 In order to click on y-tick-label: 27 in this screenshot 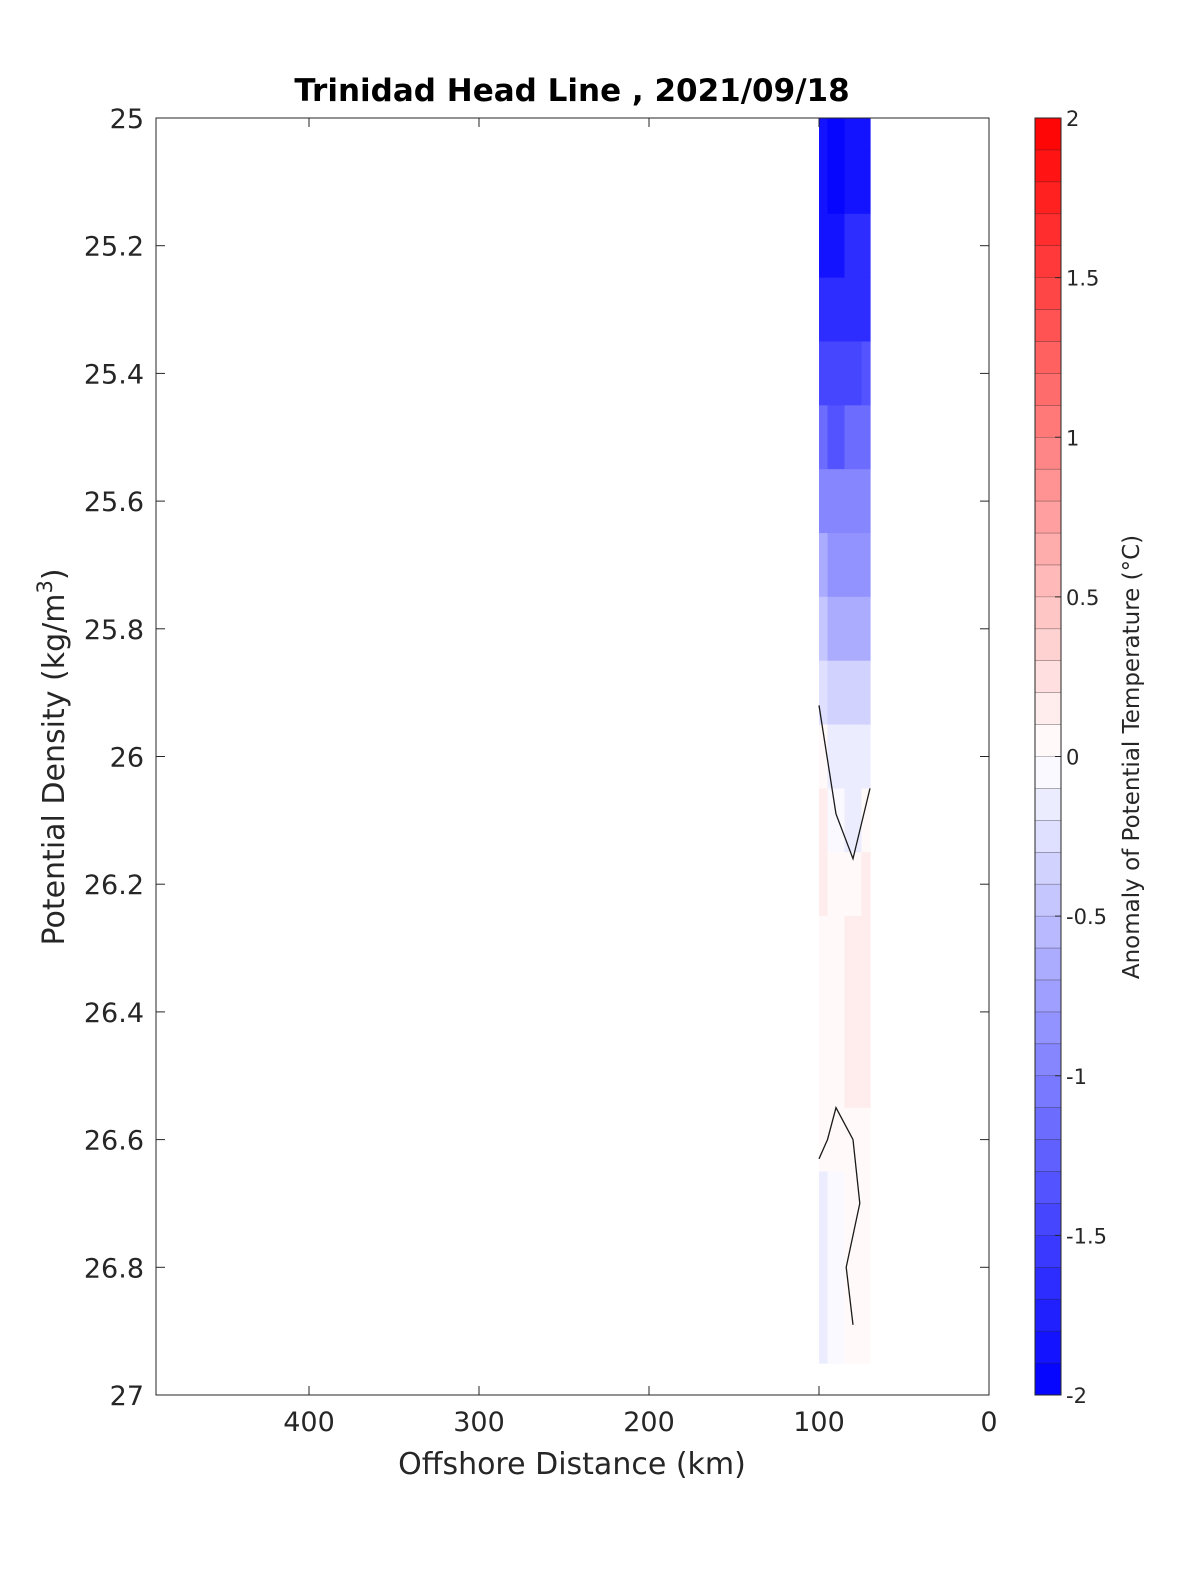, I will do `click(127, 1396)`.